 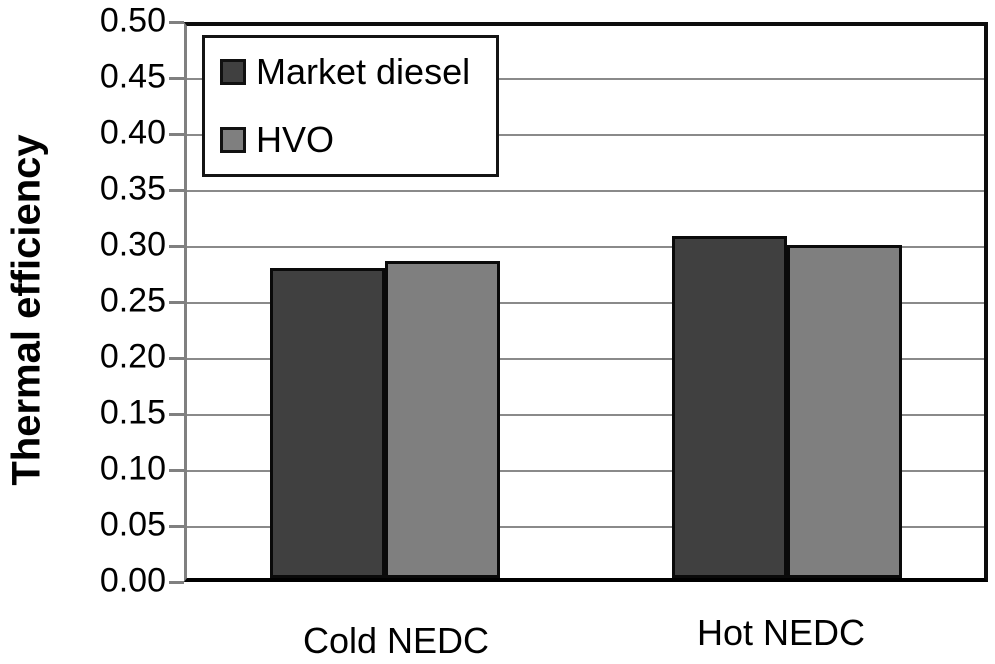 I want to click on legend: Market diesel HVO, so click(x=350, y=106).